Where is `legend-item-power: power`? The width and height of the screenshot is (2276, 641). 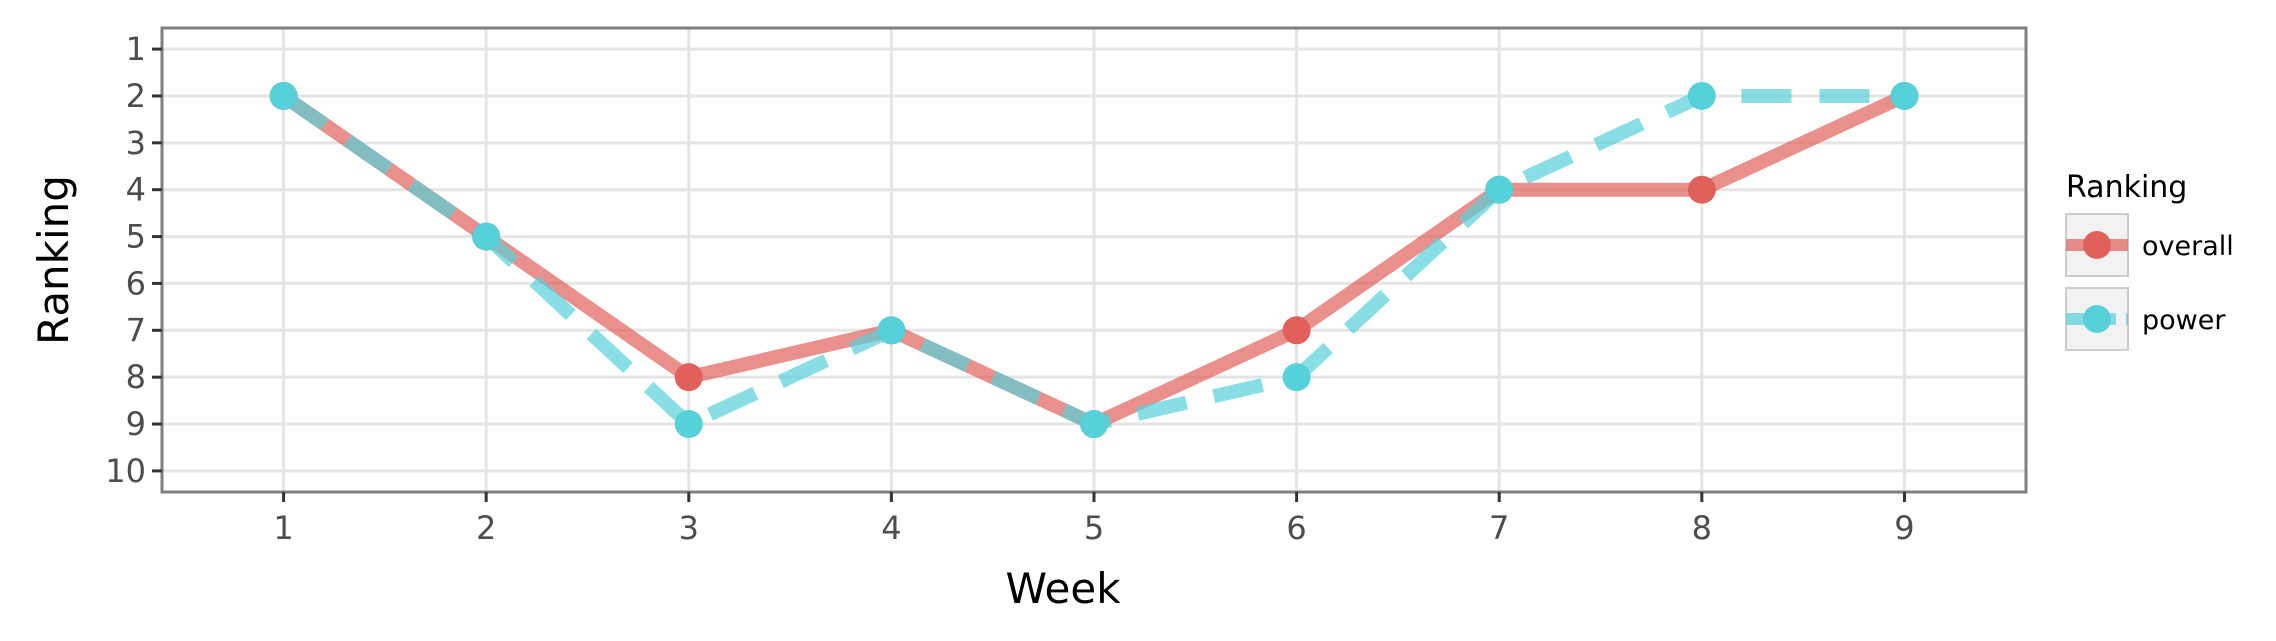
legend-item-power: power is located at coordinates (2145, 319).